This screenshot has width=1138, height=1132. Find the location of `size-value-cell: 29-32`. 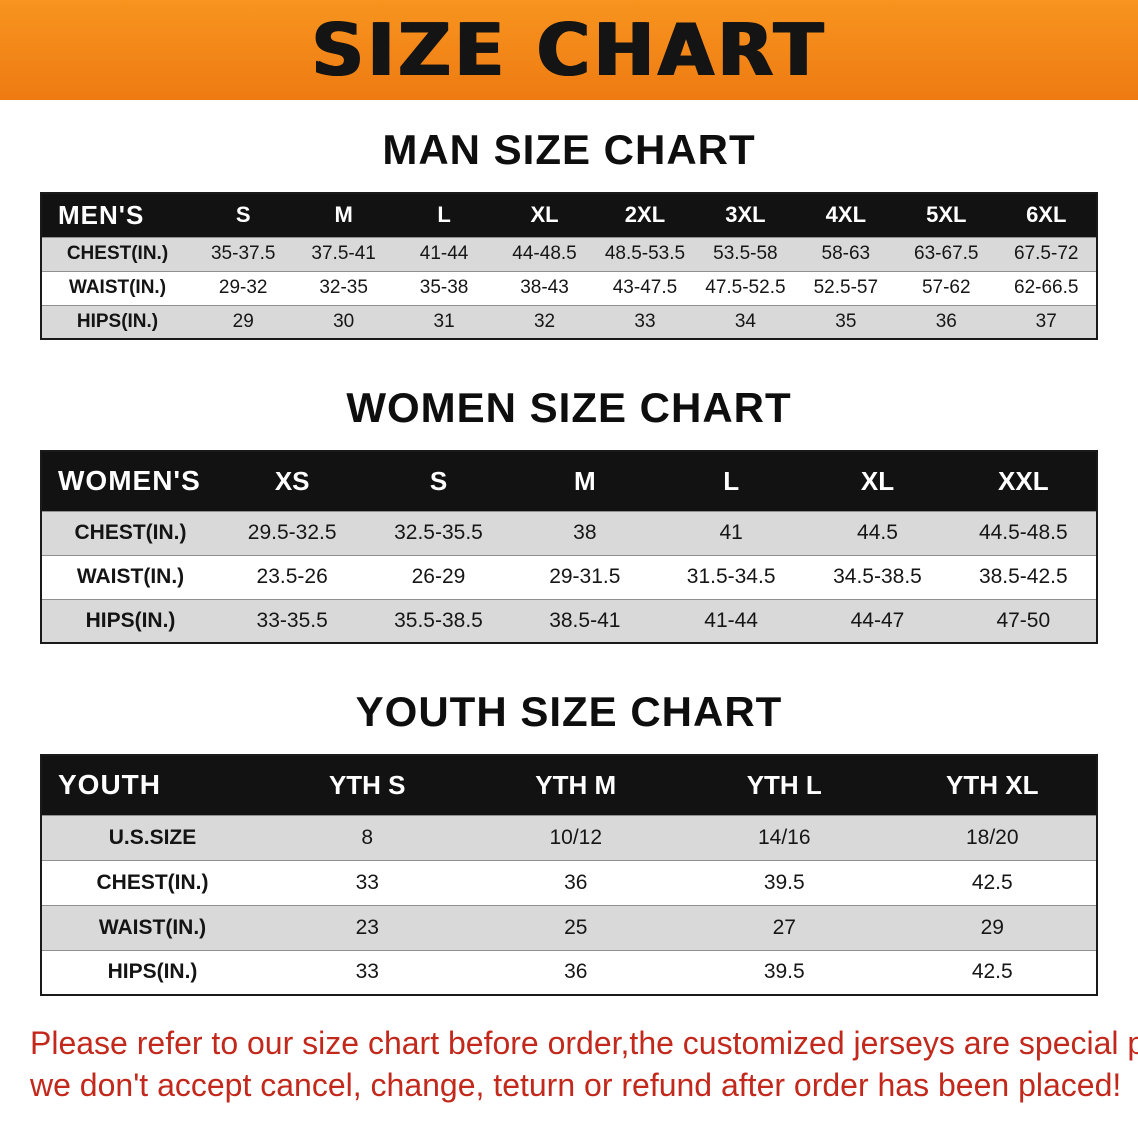

size-value-cell: 29-32 is located at coordinates (243, 287).